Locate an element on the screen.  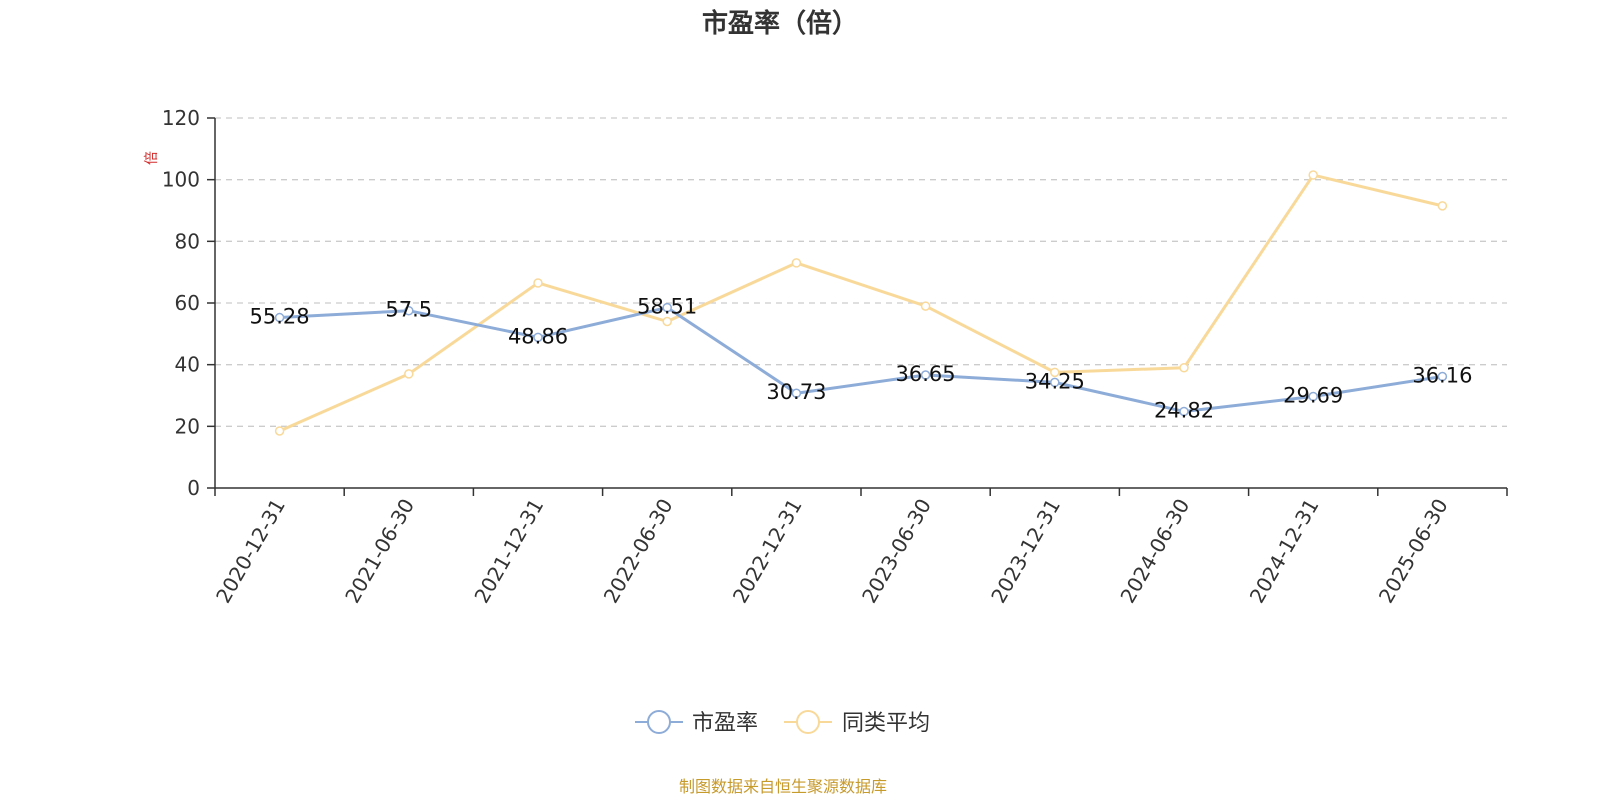
y-axis-ticks: 0 20 40 60 80 100 120 is located at coordinates (188, 303).